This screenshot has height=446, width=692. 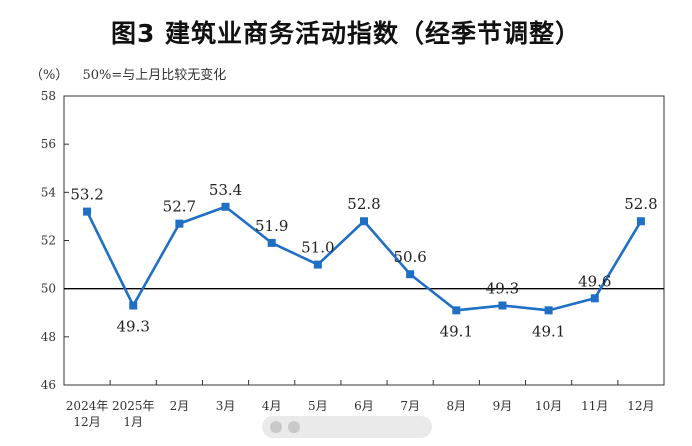 What do you see at coordinates (272, 406) in the screenshot?
I see `x-tick-label: 4月` at bounding box center [272, 406].